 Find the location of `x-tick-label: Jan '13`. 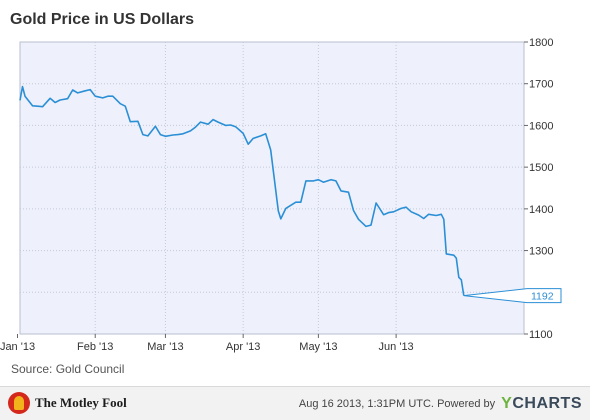

x-tick-label: Jan '13 is located at coordinates (17, 347).